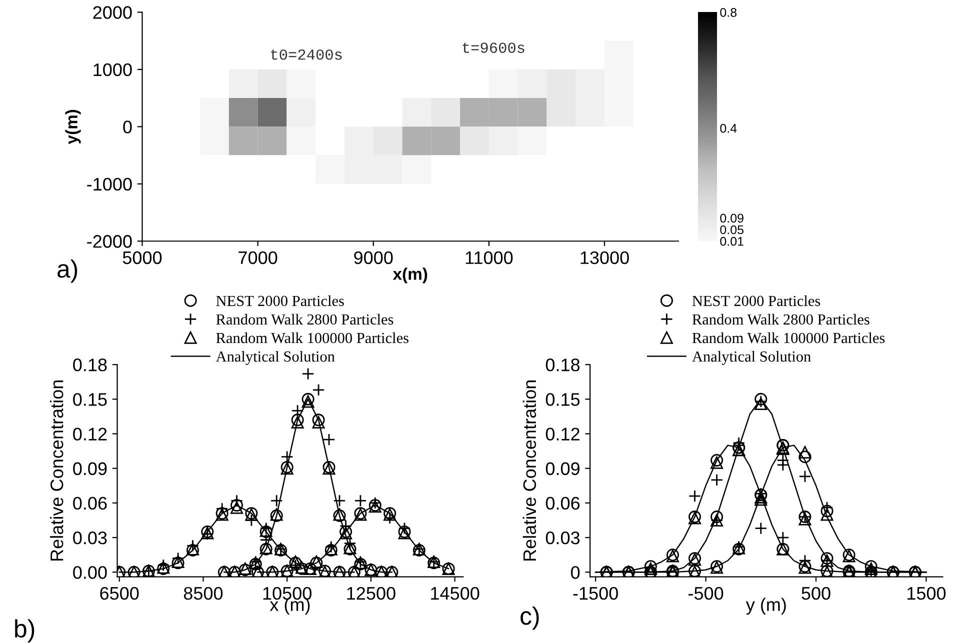 Image resolution: width=961 pixels, height=643 pixels. Describe the element at coordinates (595, 593) in the screenshot. I see `x-tick-label: -1500` at that location.